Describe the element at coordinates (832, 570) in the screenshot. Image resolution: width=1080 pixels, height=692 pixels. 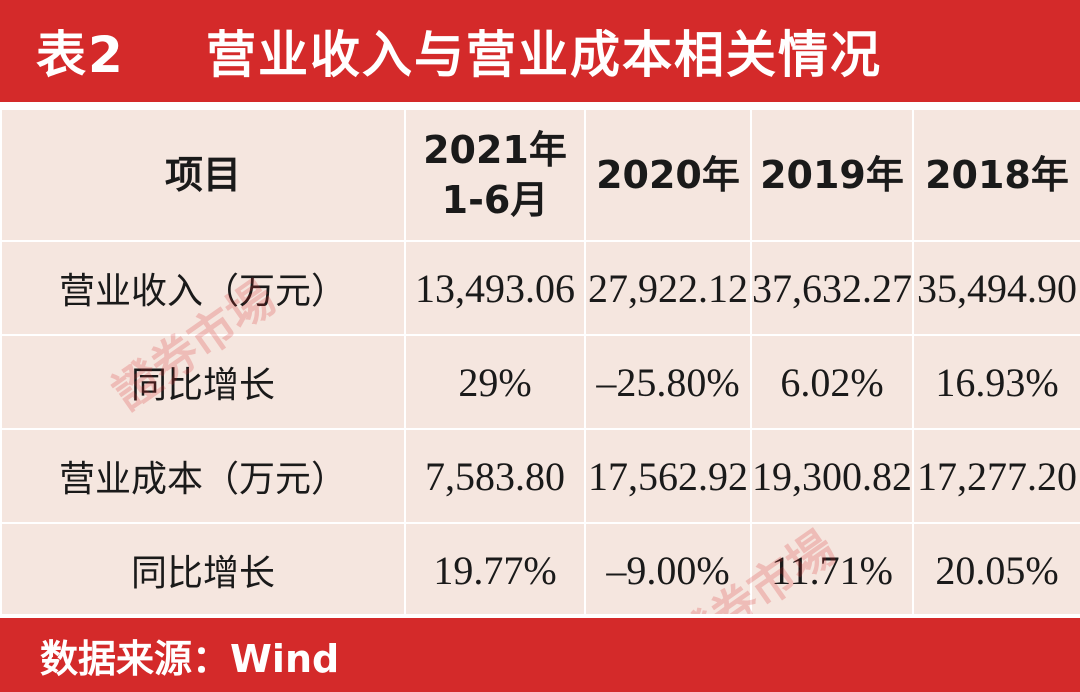
I see `cell-value: 11.71%` at that location.